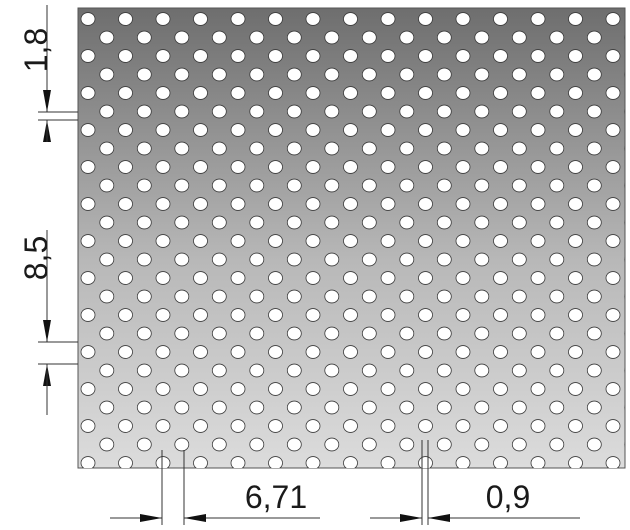  What do you see at coordinates (475, 482) in the screenshot?
I see `dimension-bottom-right: 0,9` at bounding box center [475, 482].